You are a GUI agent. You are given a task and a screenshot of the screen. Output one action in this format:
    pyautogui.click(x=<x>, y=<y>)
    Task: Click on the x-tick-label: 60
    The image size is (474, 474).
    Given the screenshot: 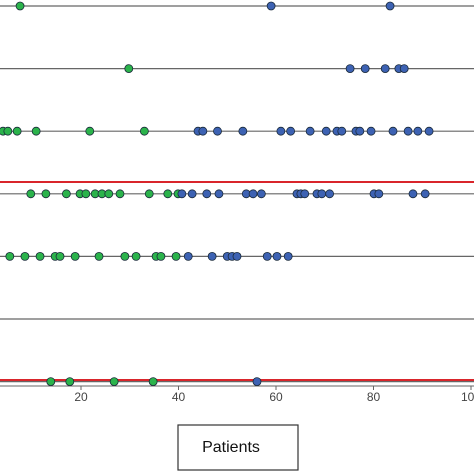 What is the action you would take?
    pyautogui.click(x=276, y=397)
    